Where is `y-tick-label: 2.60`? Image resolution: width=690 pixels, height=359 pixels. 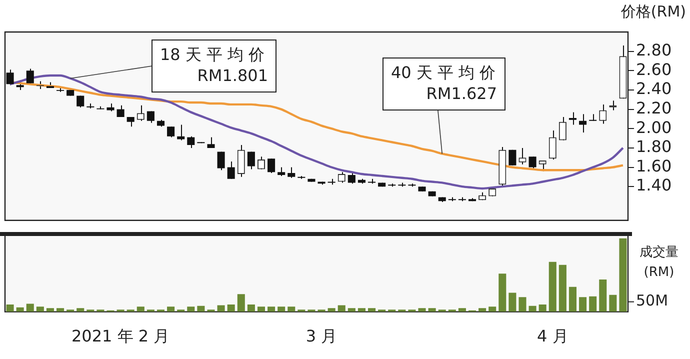
y-tick-label: 2.60 is located at coordinates (654, 69).